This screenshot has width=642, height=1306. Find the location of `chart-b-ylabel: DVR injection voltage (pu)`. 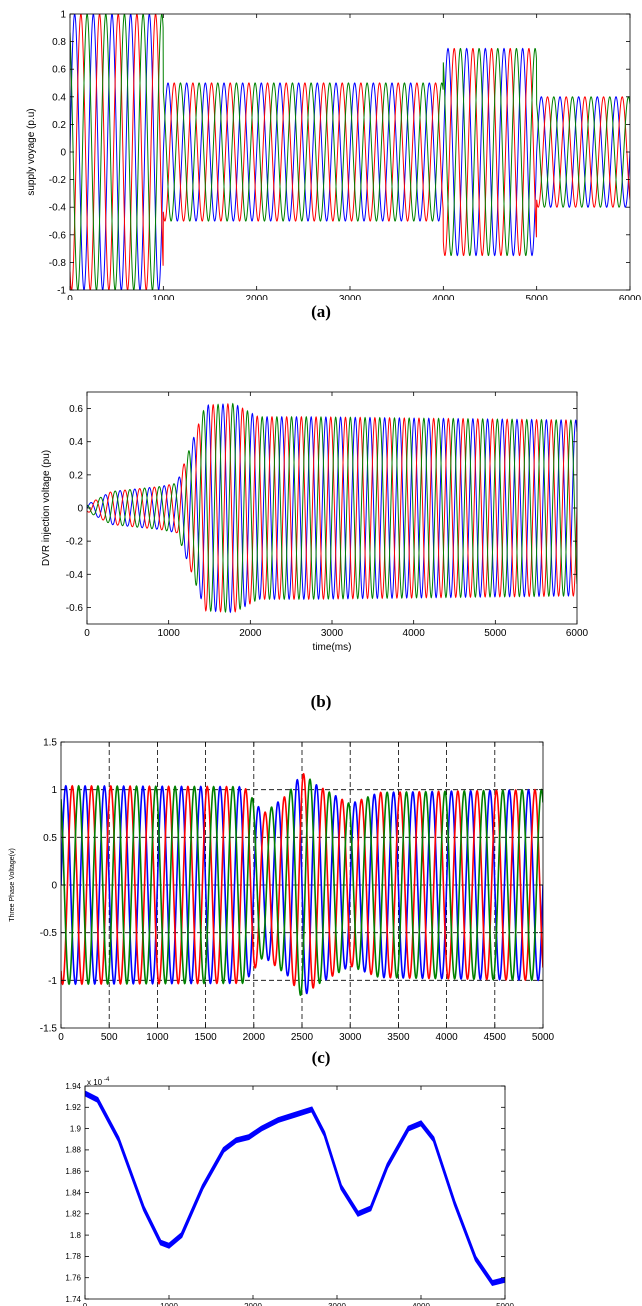

chart-b-ylabel: DVR injection voltage (pu) is located at coordinates (46, 508).